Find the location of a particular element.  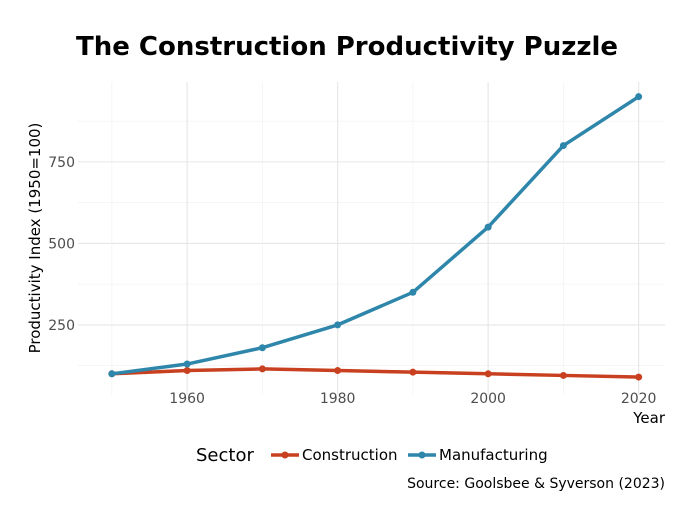

x-tick-label: 2020 is located at coordinates (639, 399).